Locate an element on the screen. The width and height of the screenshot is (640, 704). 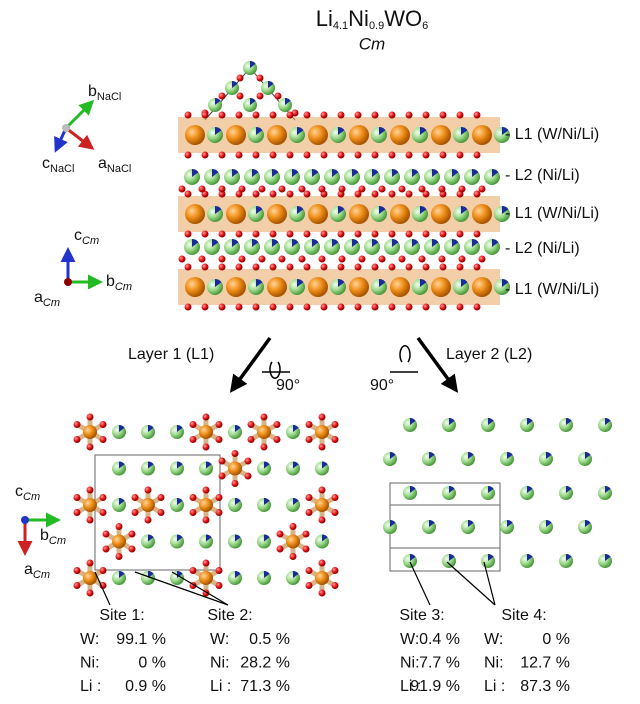
site-element: Ni: is located at coordinates (220, 663).